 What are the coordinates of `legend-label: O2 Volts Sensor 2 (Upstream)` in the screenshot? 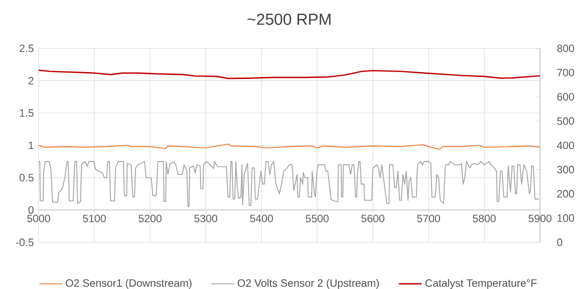 It's located at (308, 283).